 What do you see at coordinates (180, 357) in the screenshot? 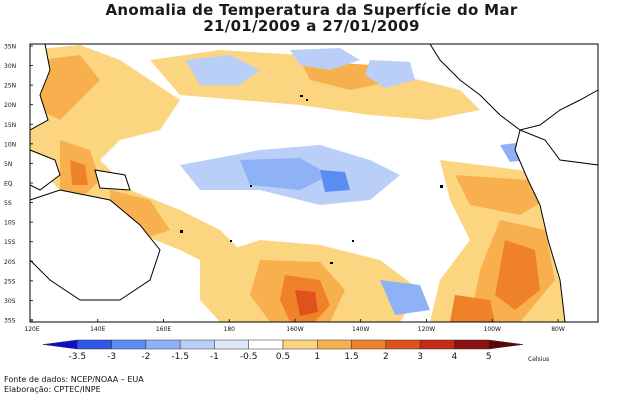
I see `colorbar-label: -1.5` at bounding box center [180, 357].